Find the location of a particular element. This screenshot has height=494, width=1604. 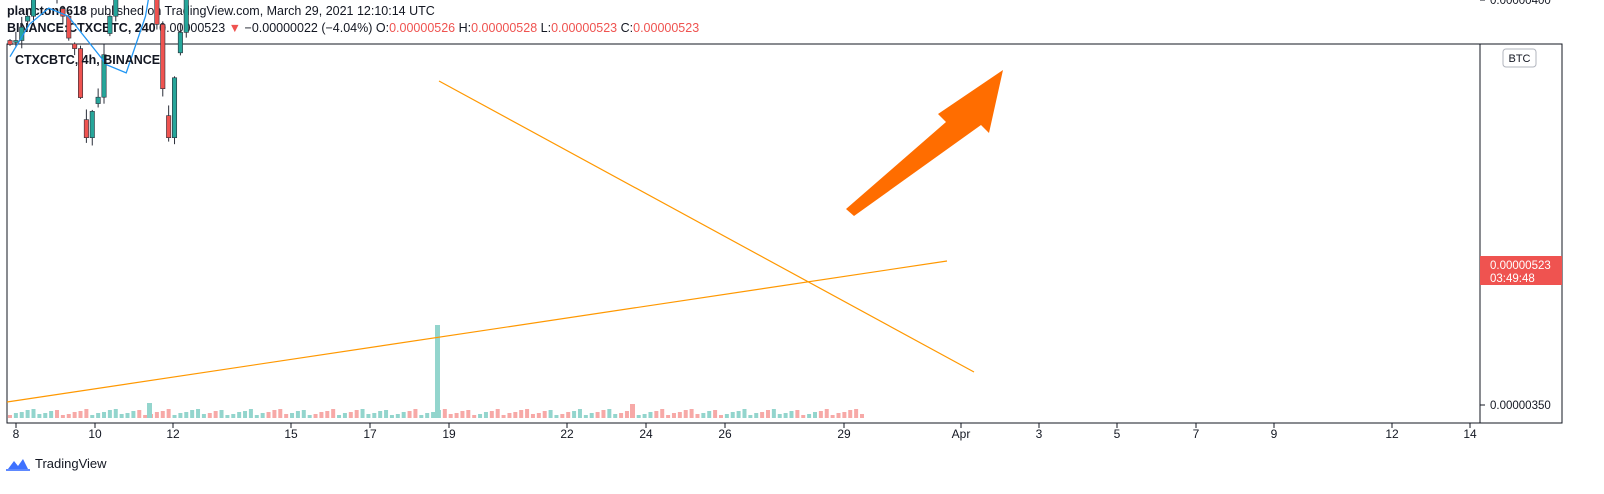

high-value: 0.00000528 is located at coordinates (504, 28).